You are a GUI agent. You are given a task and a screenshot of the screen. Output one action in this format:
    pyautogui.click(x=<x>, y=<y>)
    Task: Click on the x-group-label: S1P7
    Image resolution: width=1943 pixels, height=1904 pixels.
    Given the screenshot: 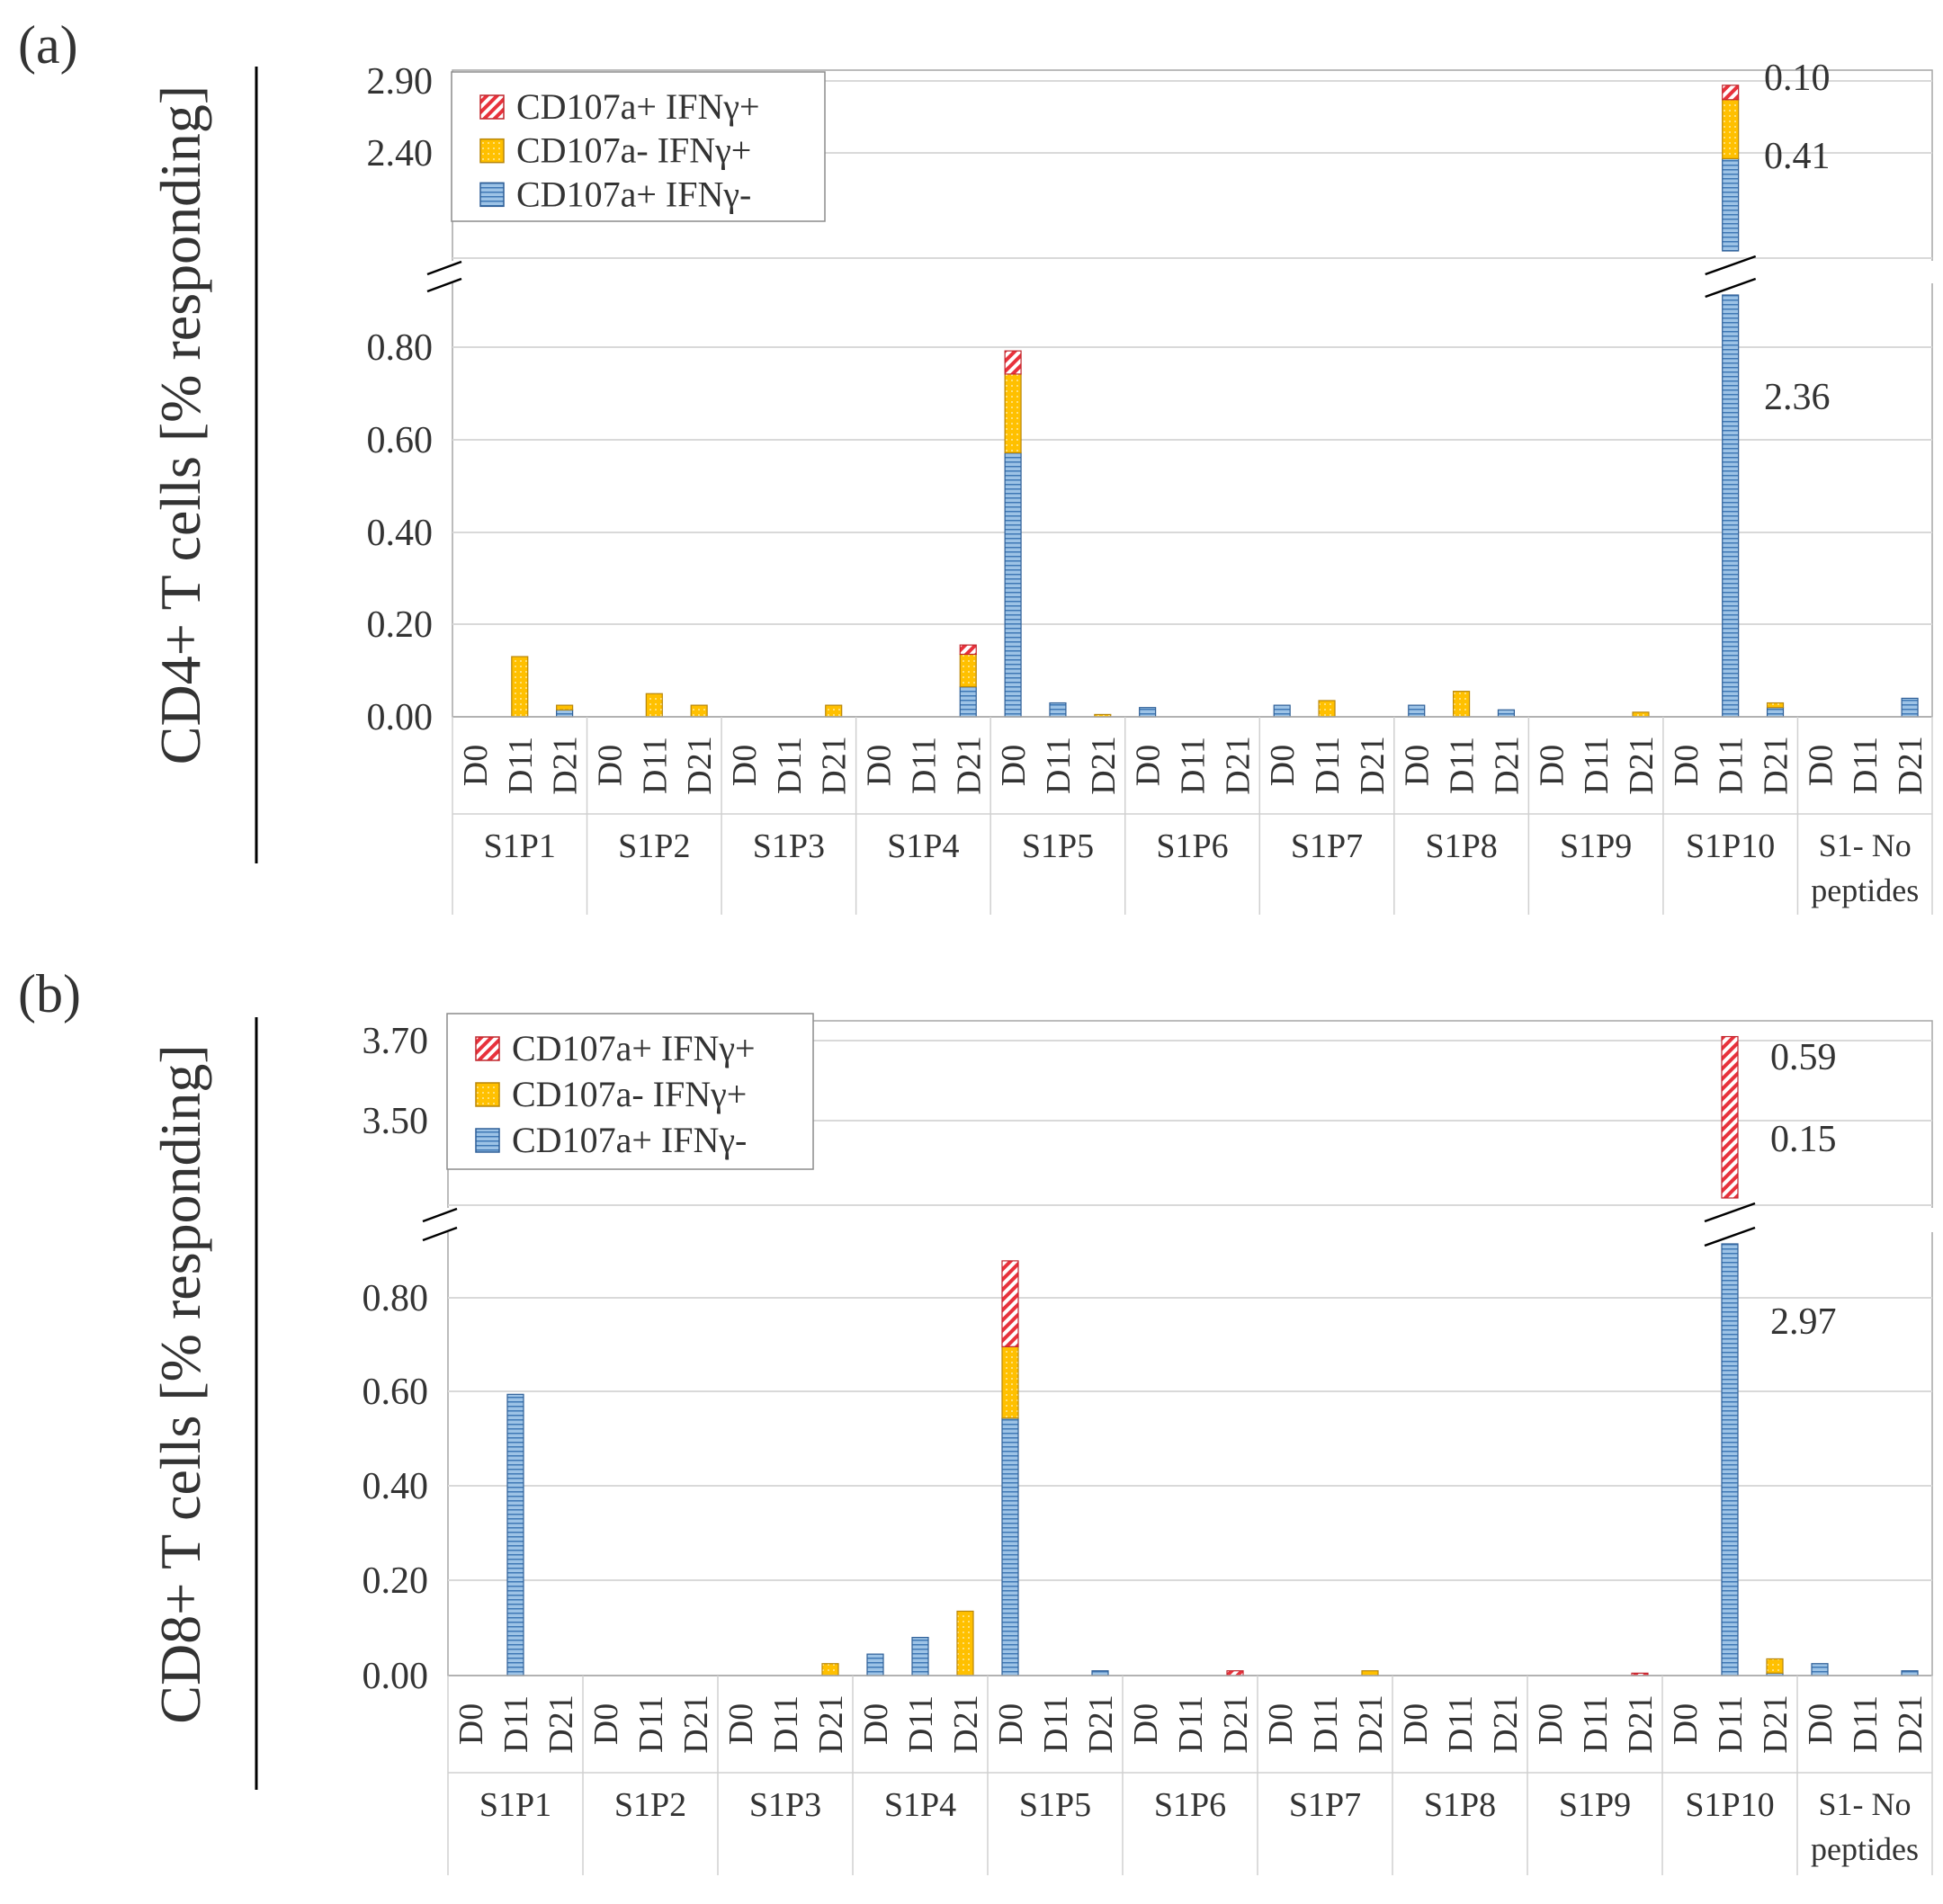 What is the action you would take?
    pyautogui.click(x=1327, y=846)
    